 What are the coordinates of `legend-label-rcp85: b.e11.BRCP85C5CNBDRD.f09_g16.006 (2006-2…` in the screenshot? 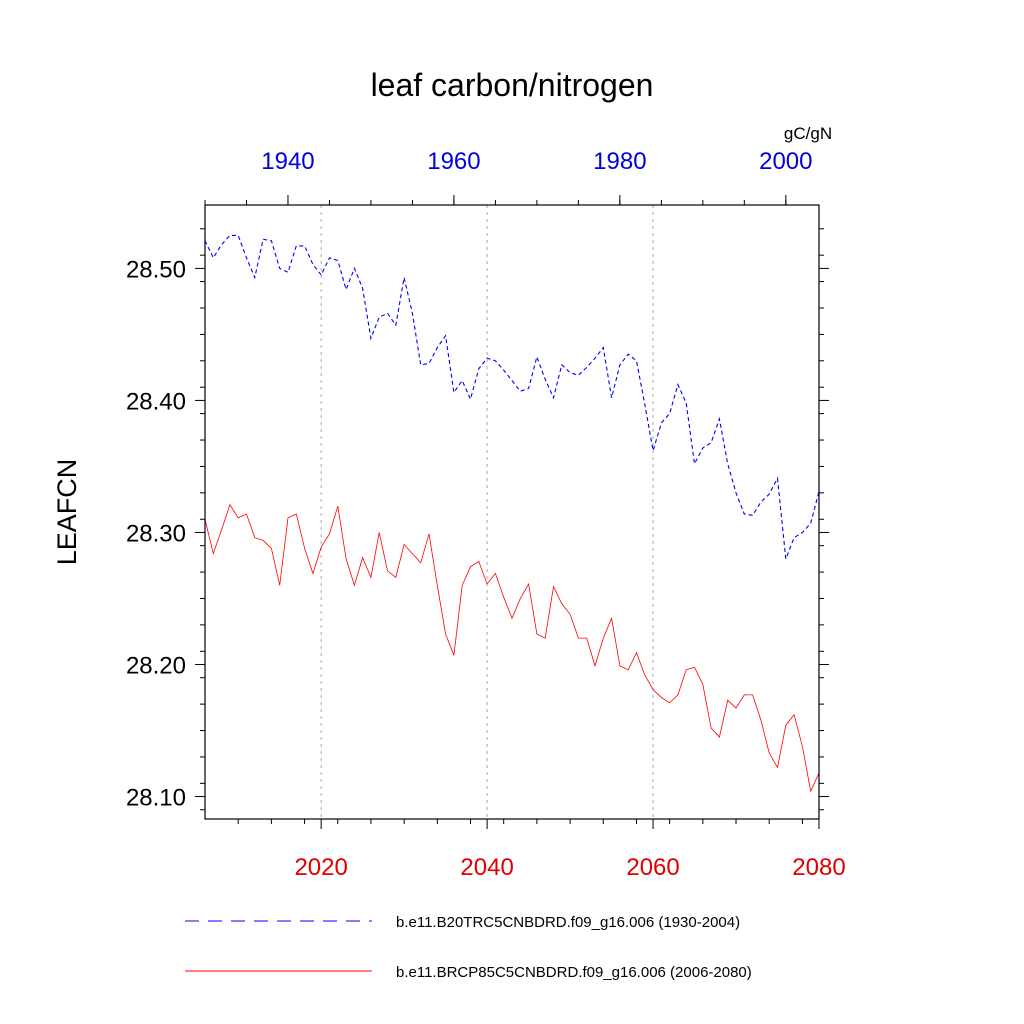 It's located at (574, 972).